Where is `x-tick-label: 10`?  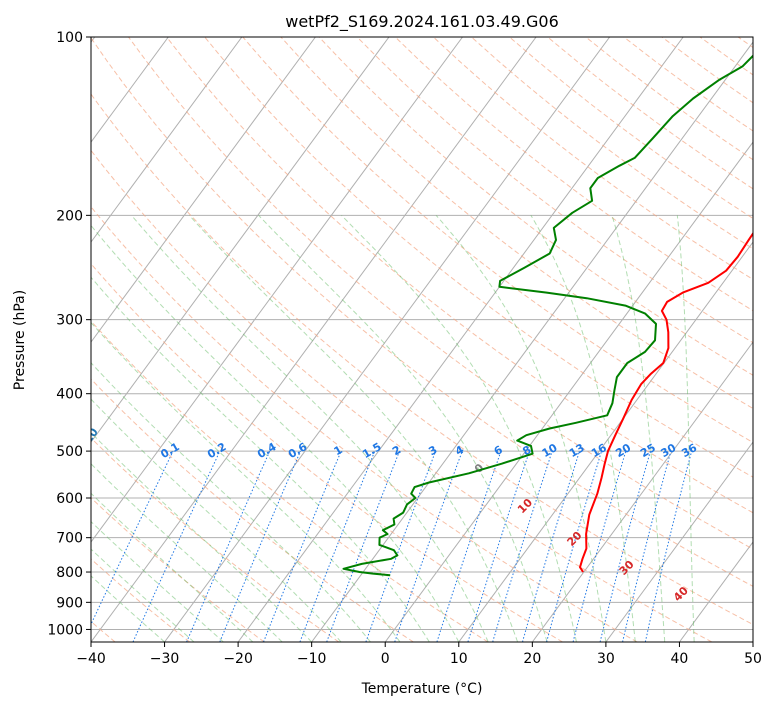
x-tick-label: 10 is located at coordinates (459, 659).